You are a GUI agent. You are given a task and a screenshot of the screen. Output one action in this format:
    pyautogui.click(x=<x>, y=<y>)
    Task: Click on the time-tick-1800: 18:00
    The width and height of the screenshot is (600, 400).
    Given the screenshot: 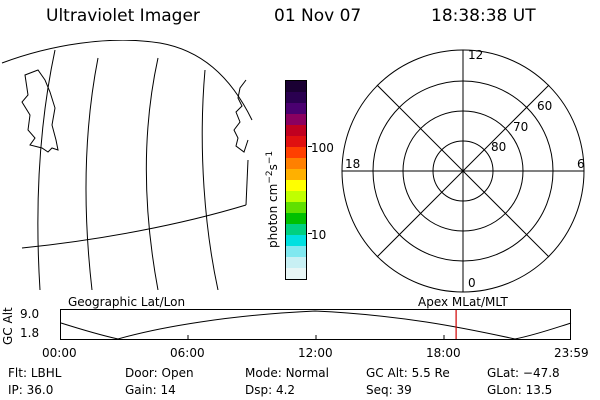 What is the action you would take?
    pyautogui.click(x=443, y=353)
    